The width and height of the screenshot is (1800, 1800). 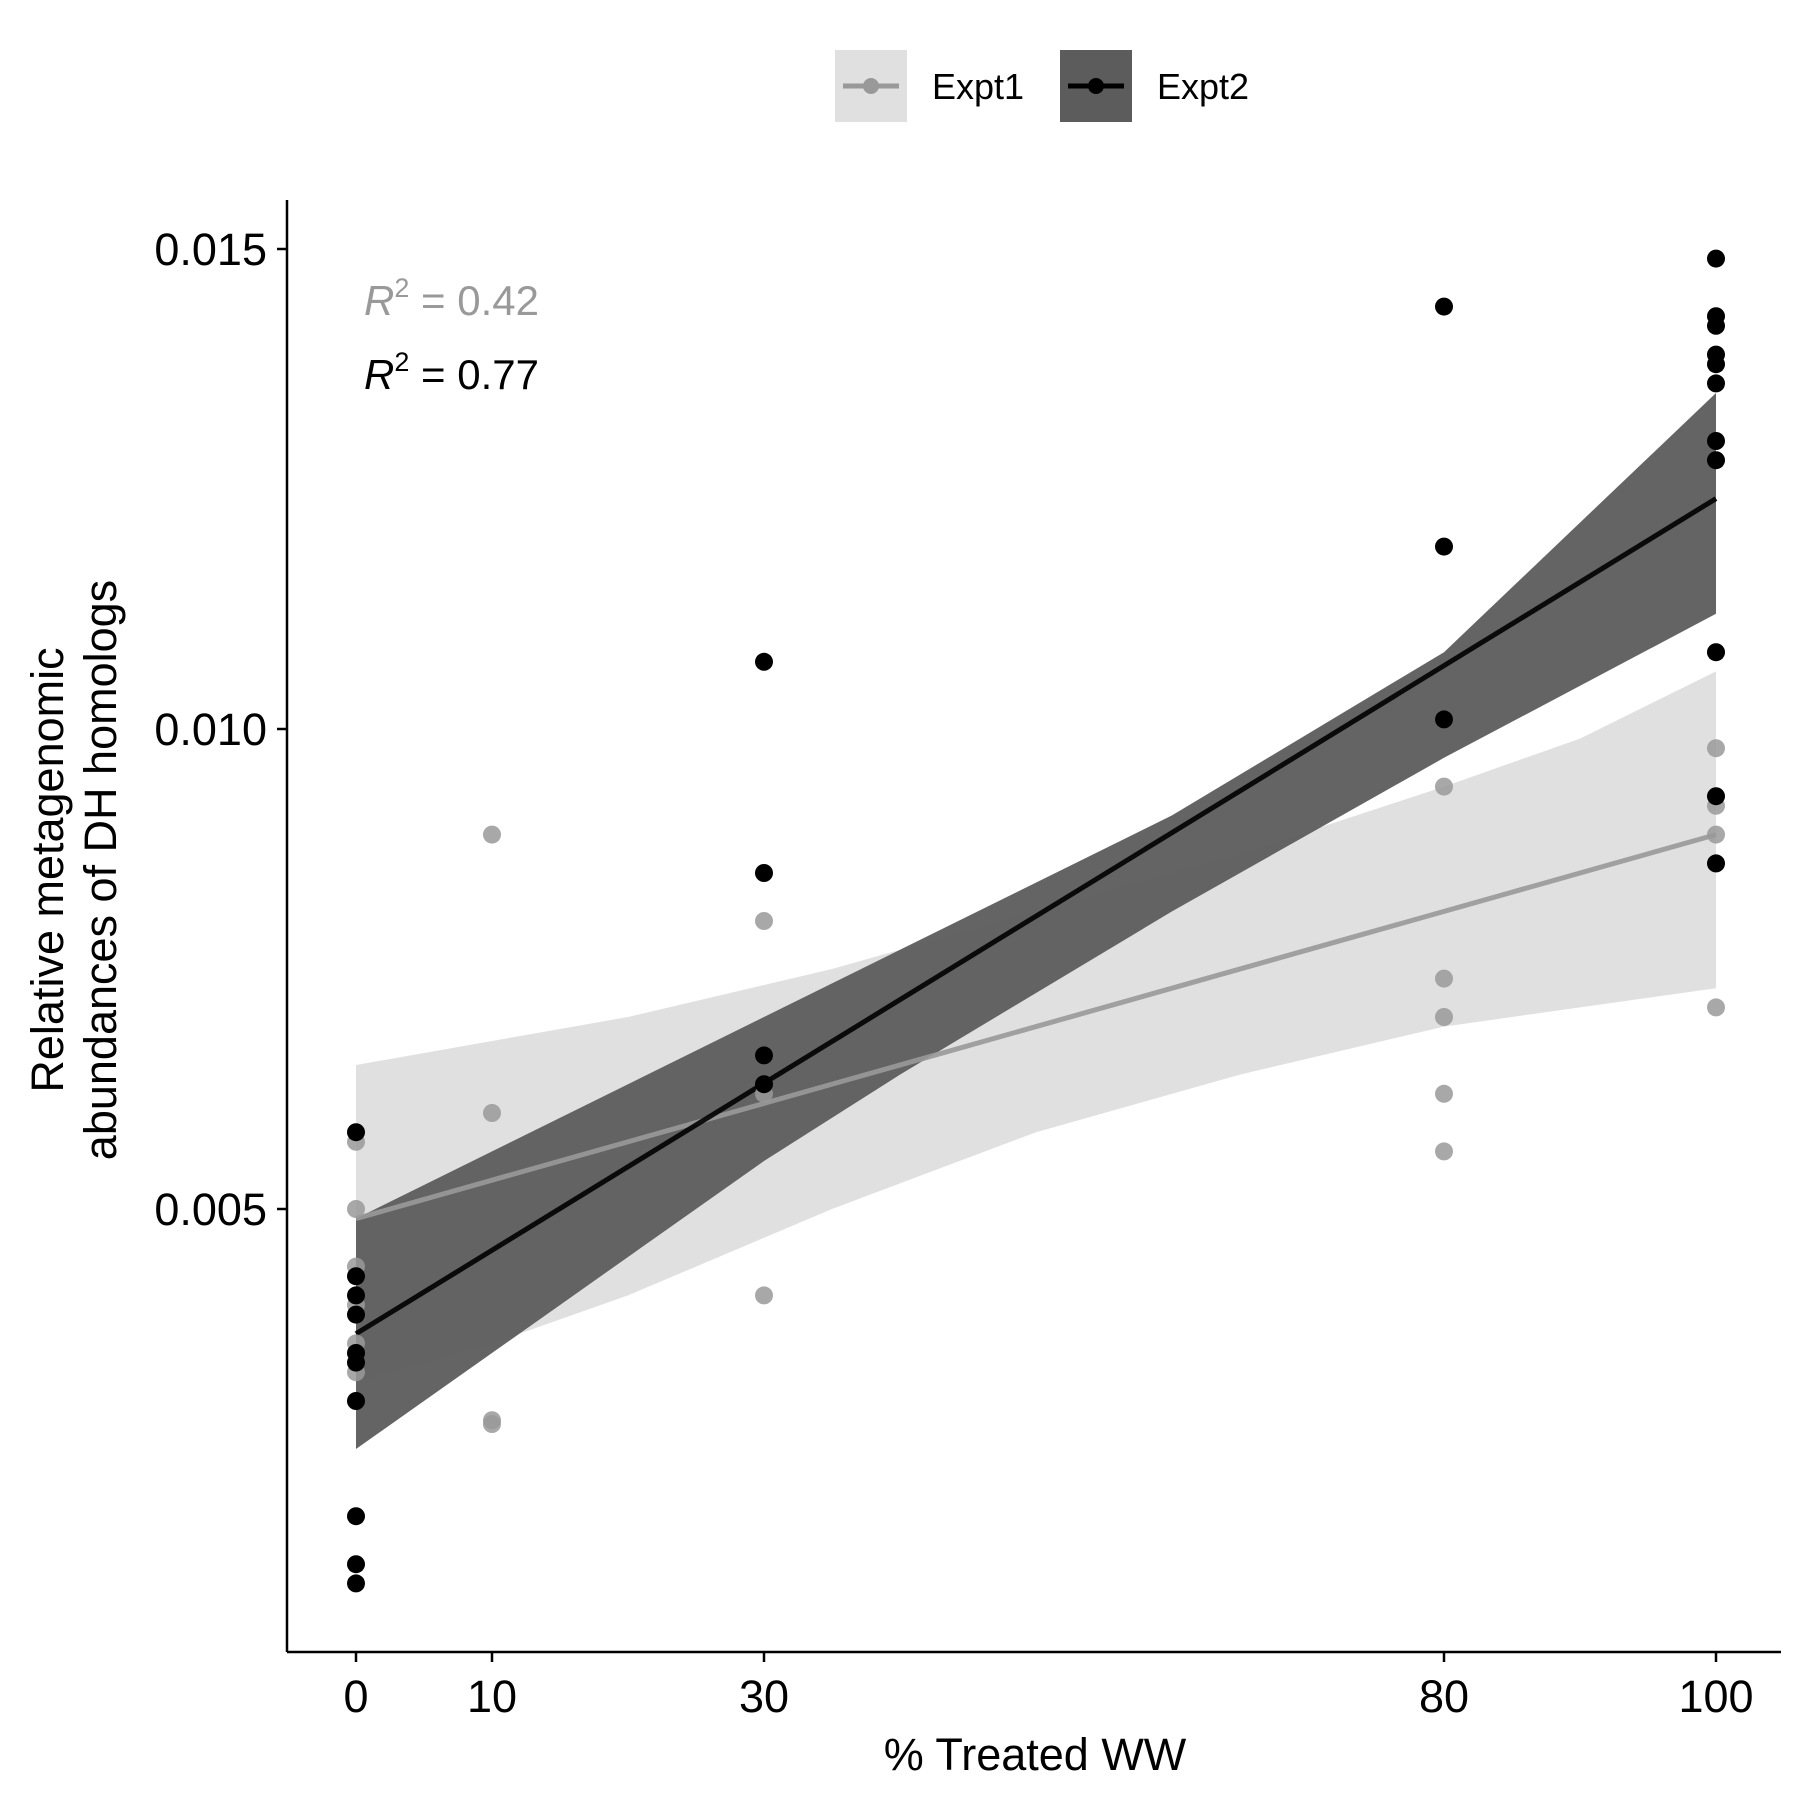 I want to click on legend: Expt1 Expt2, so click(x=1042, y=86).